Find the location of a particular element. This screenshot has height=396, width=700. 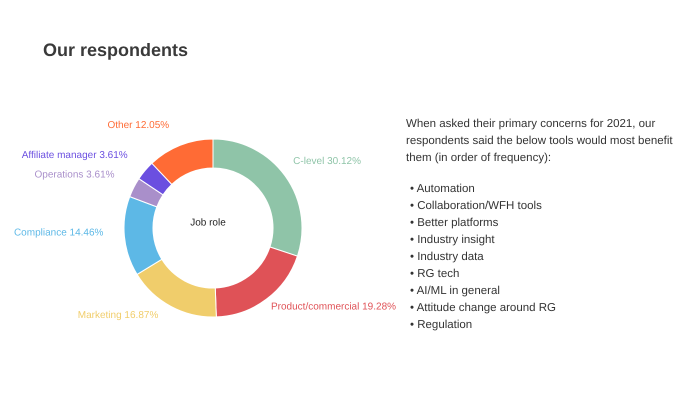

text: • Collaboration/WFH tools is located at coordinates (476, 206).